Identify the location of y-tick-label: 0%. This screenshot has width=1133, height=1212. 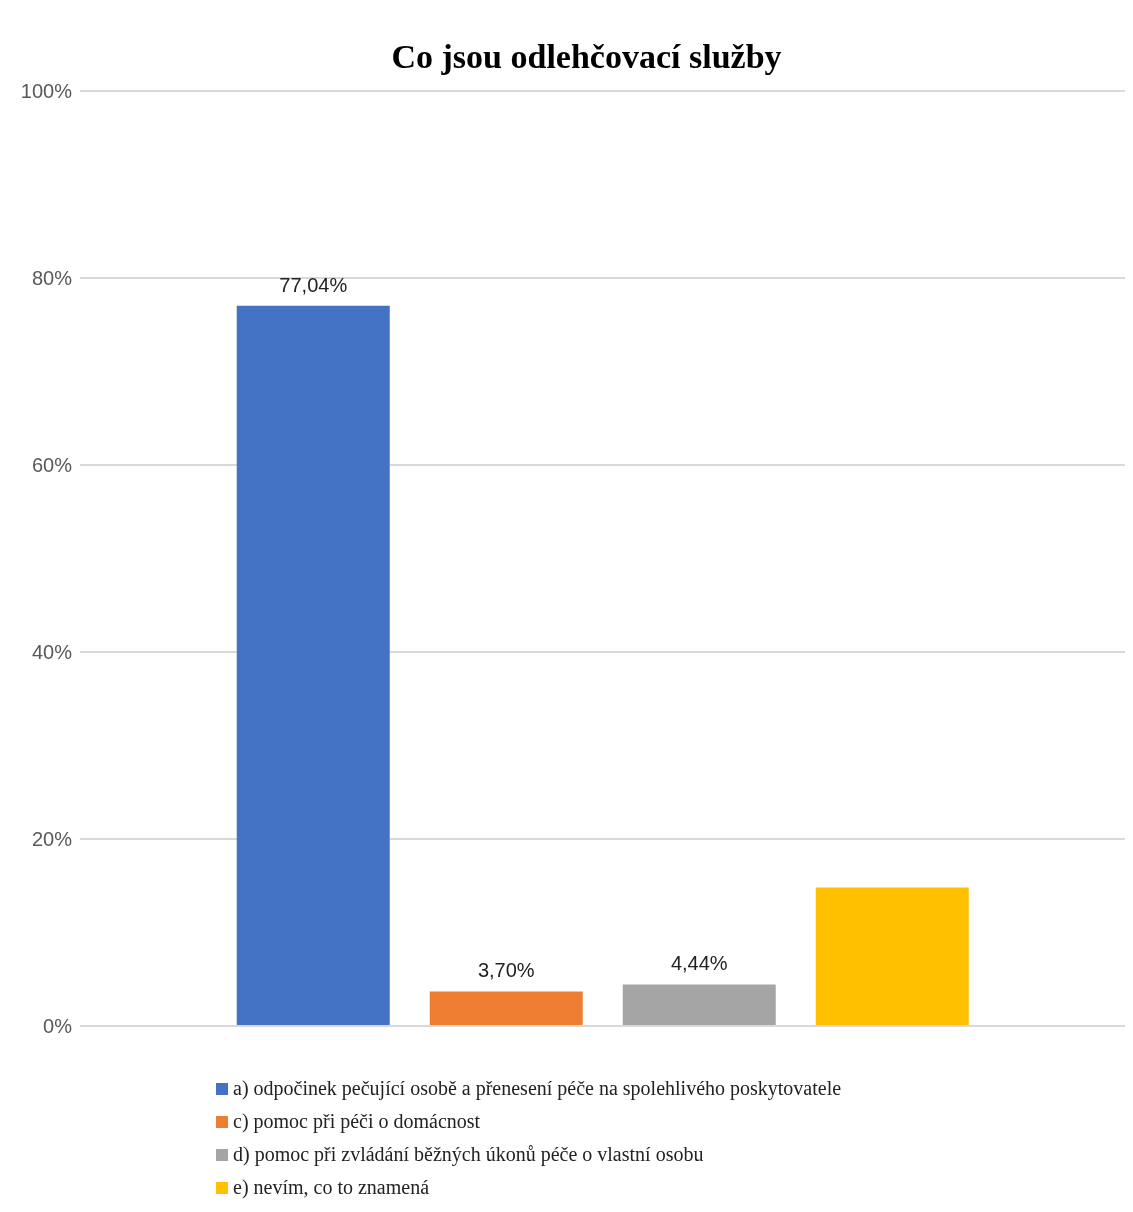
(58, 1026).